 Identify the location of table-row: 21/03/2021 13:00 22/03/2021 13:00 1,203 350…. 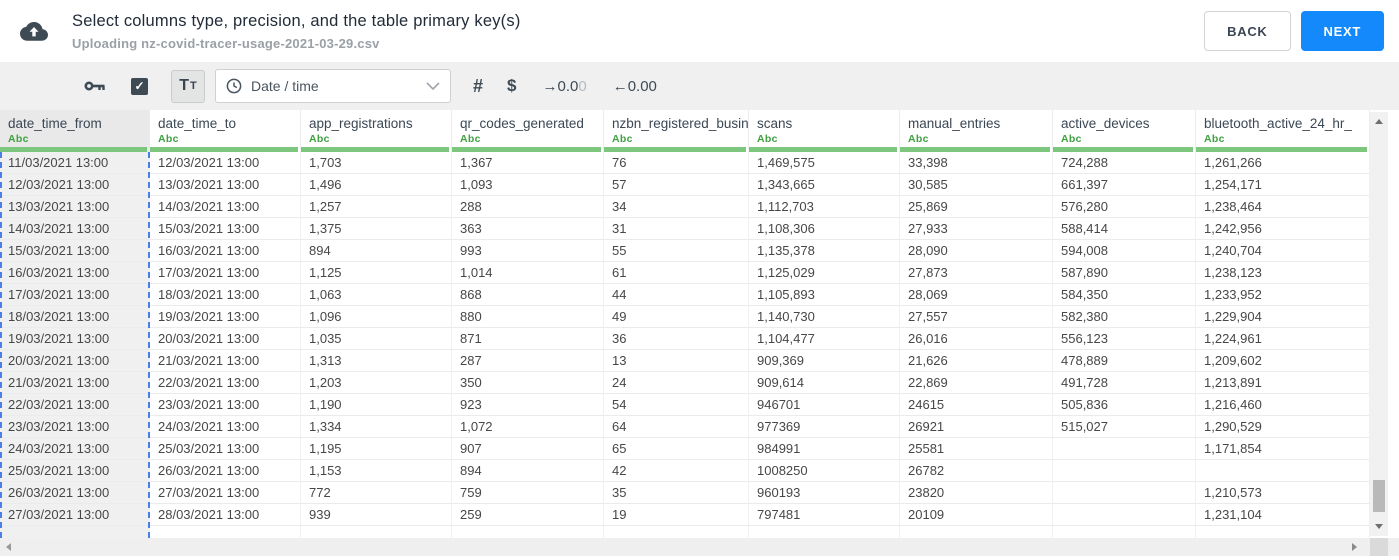
(699, 383).